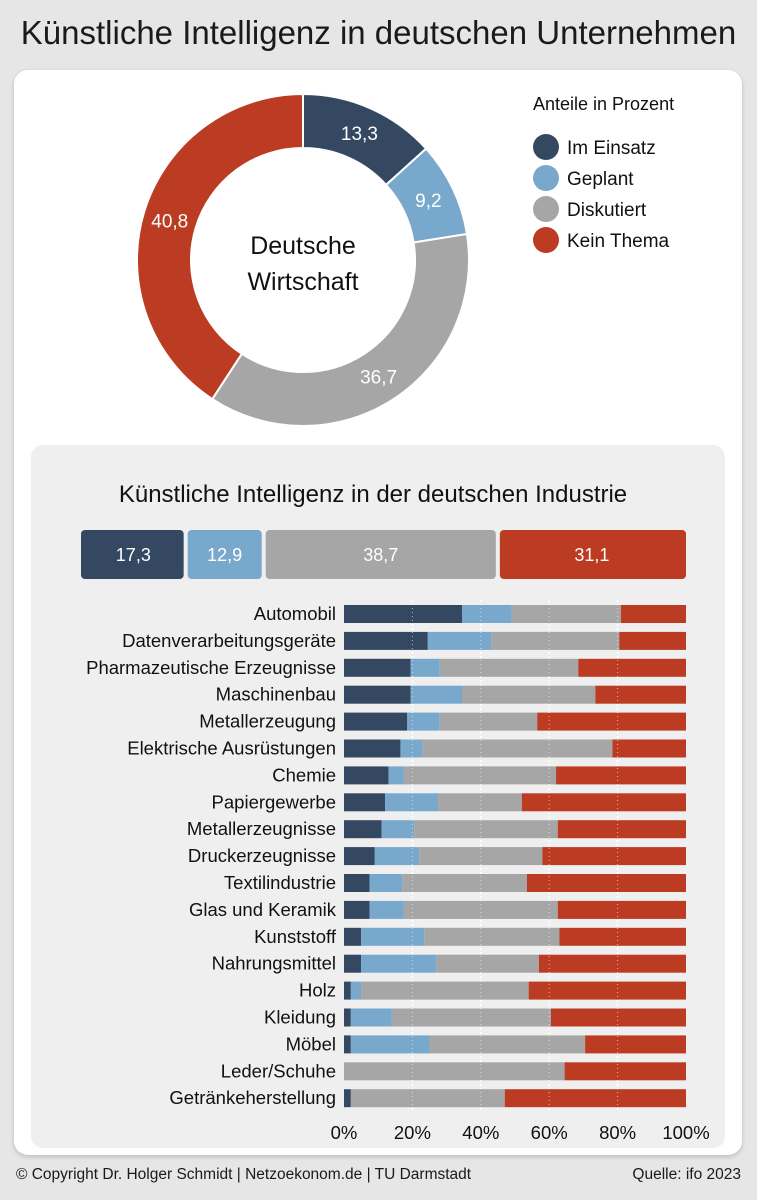 The height and width of the screenshot is (1200, 757). What do you see at coordinates (295, 613) in the screenshot?
I see `category-label: Automobil` at bounding box center [295, 613].